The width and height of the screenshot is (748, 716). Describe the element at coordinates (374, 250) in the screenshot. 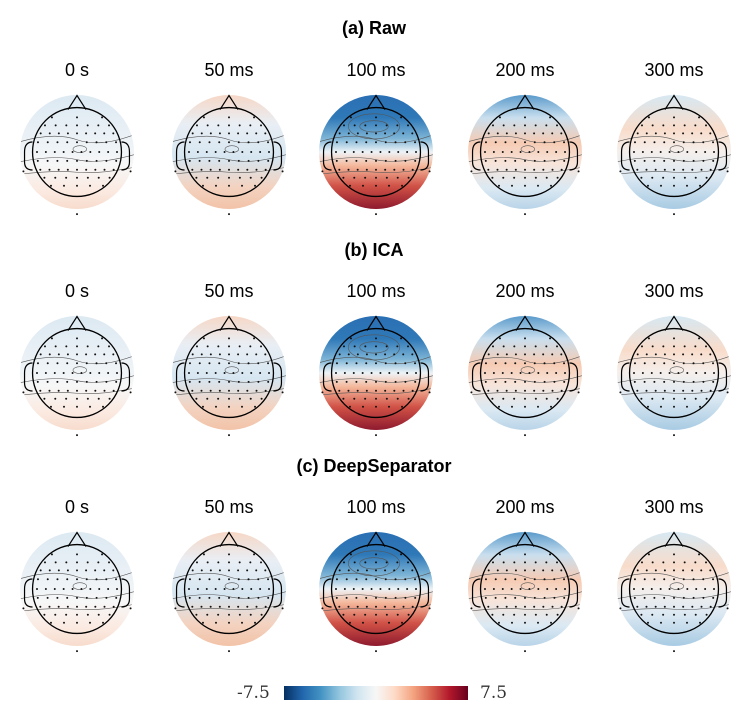

I see `row-title-ica: (b) ICA` at that location.